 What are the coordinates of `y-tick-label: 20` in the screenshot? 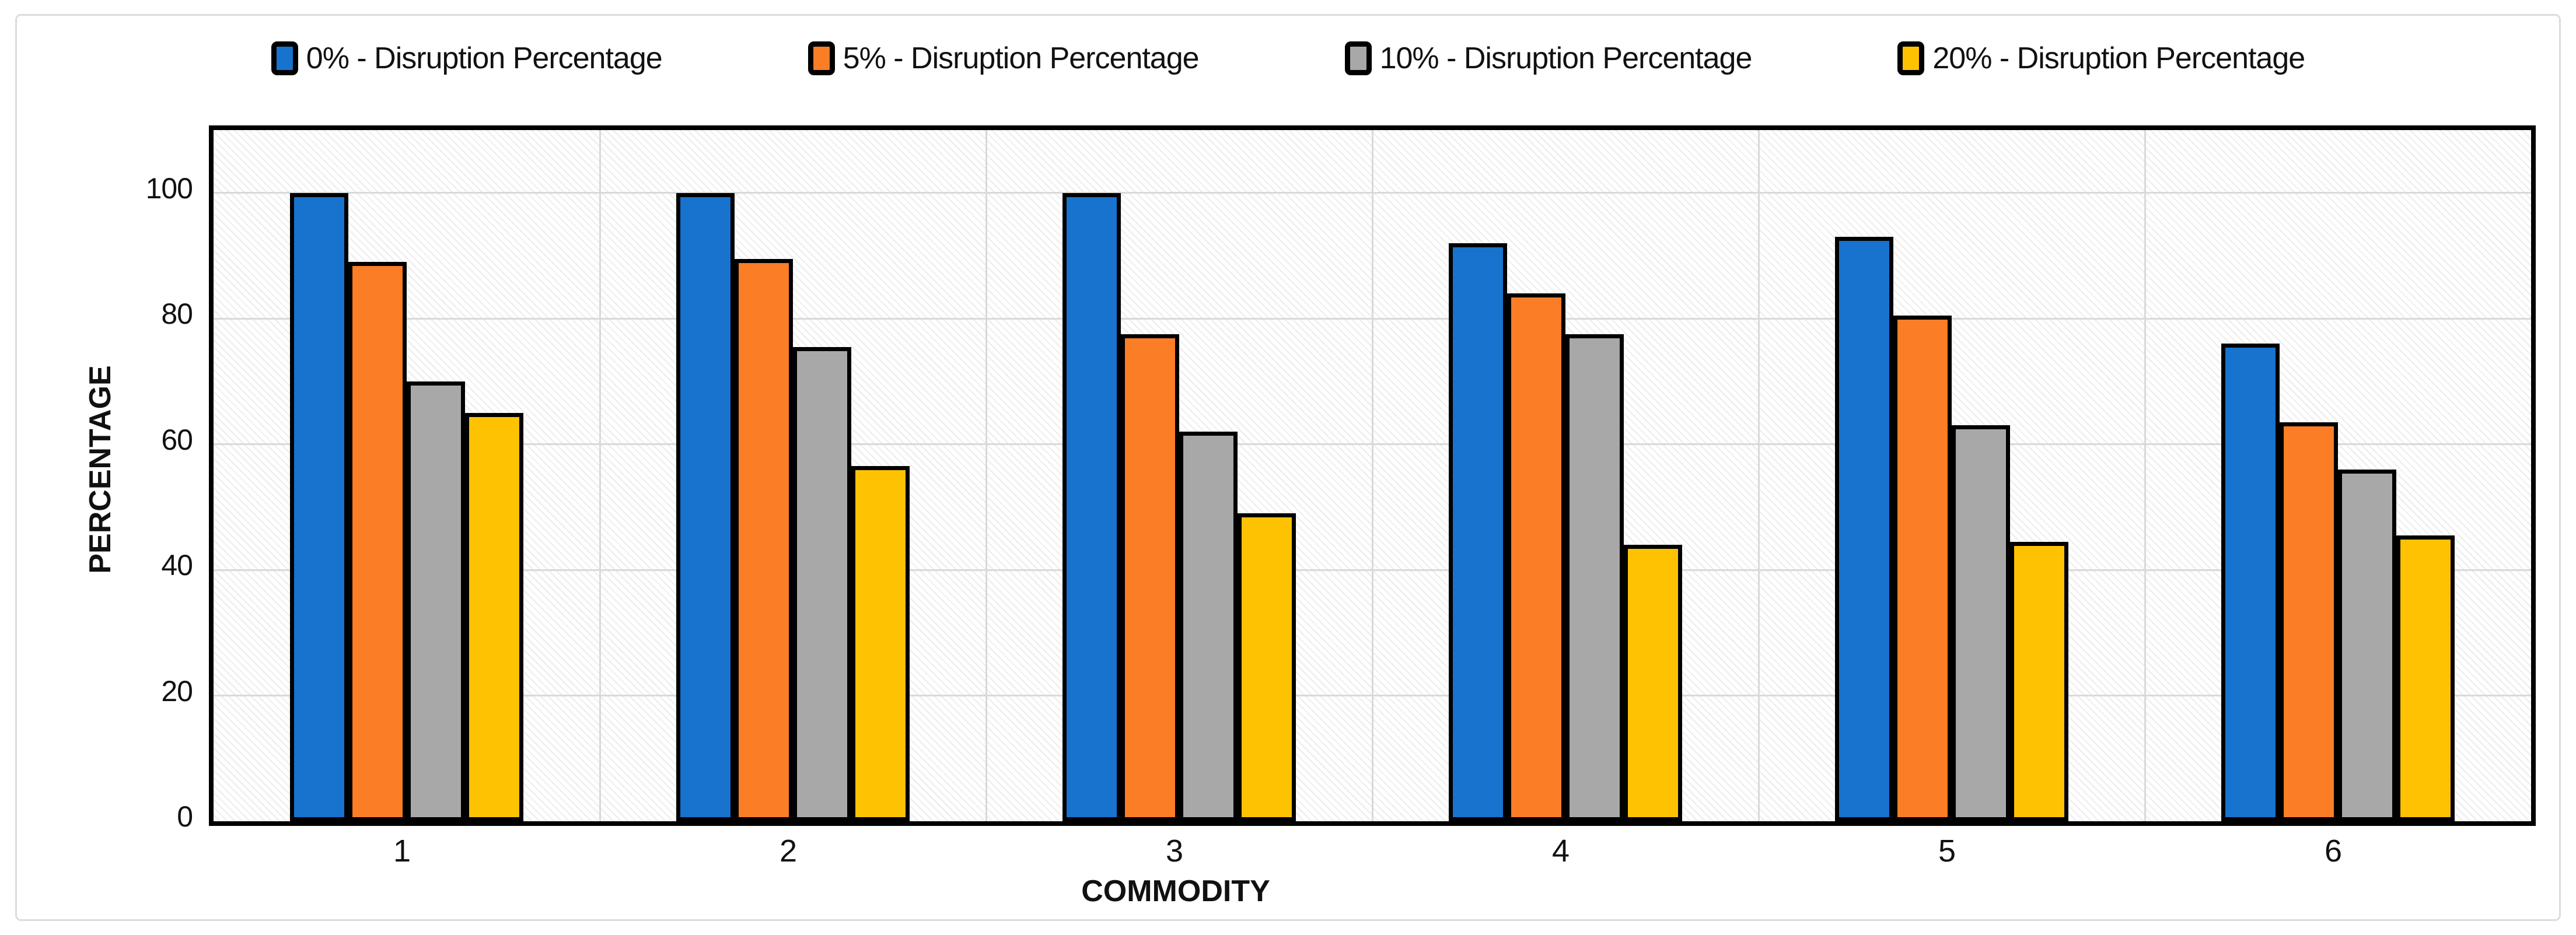 It's located at (177, 691).